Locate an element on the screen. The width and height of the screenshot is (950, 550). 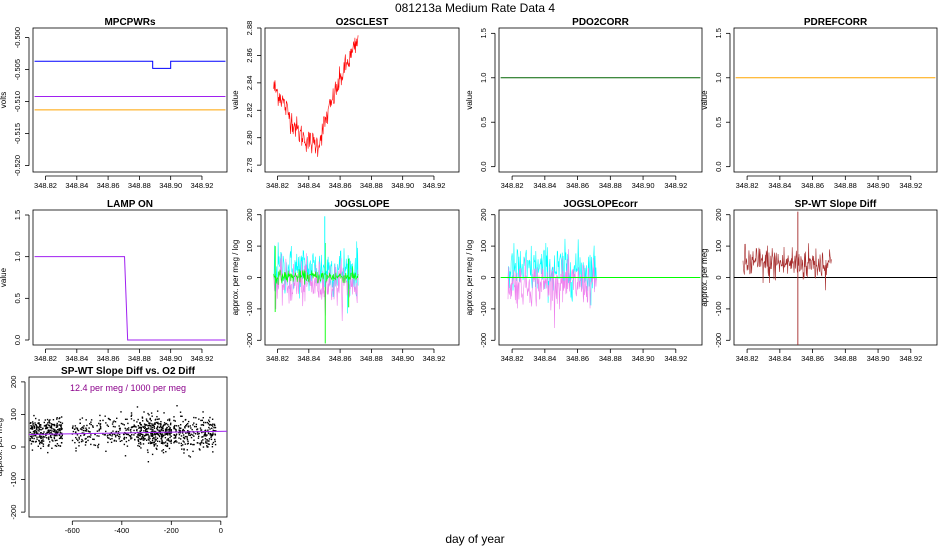
chart-title: MPCPWRs is located at coordinates (130, 22).